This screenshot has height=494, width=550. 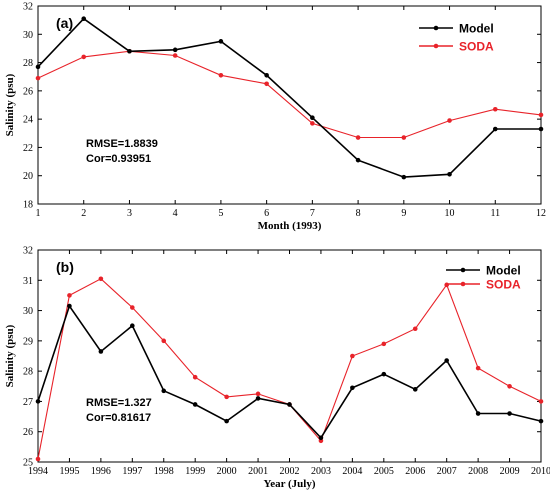 I want to click on panel-b-x-tick-label: 2008, so click(x=478, y=471).